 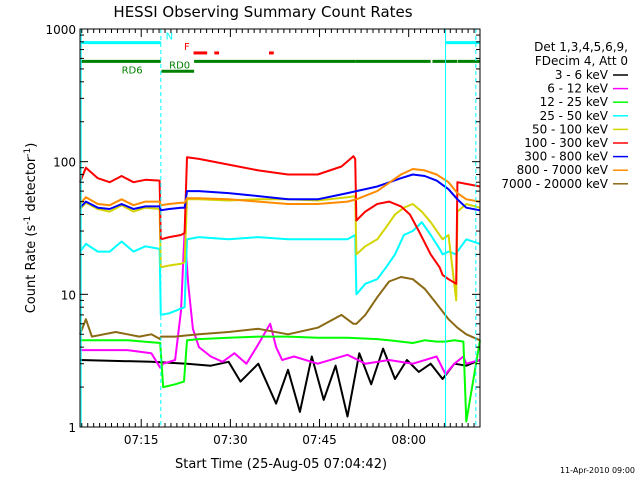 I want to click on series-line-25-50-kev, so click(x=280, y=268).